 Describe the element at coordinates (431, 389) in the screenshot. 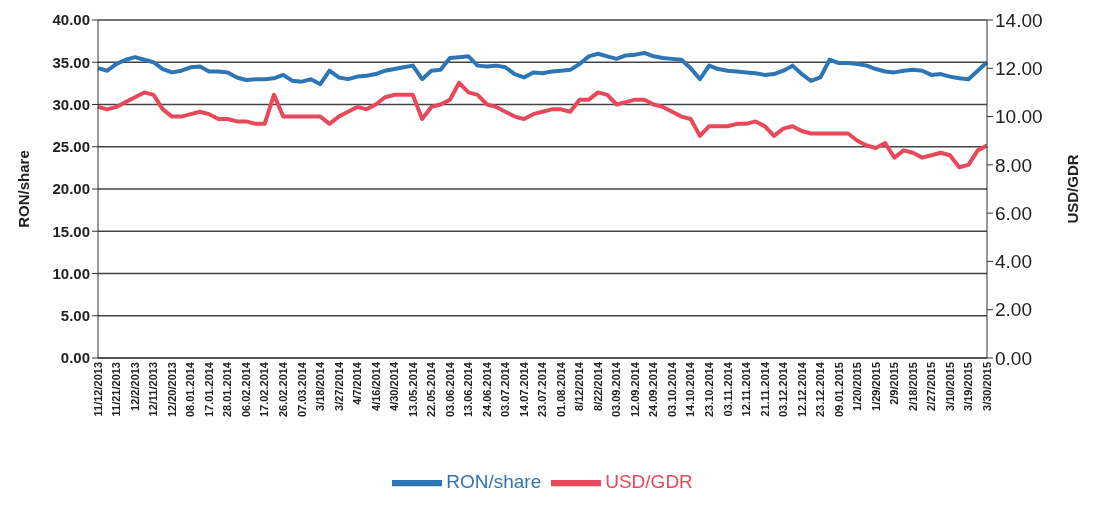

I see `x-tick-label: 22.05.2014` at that location.